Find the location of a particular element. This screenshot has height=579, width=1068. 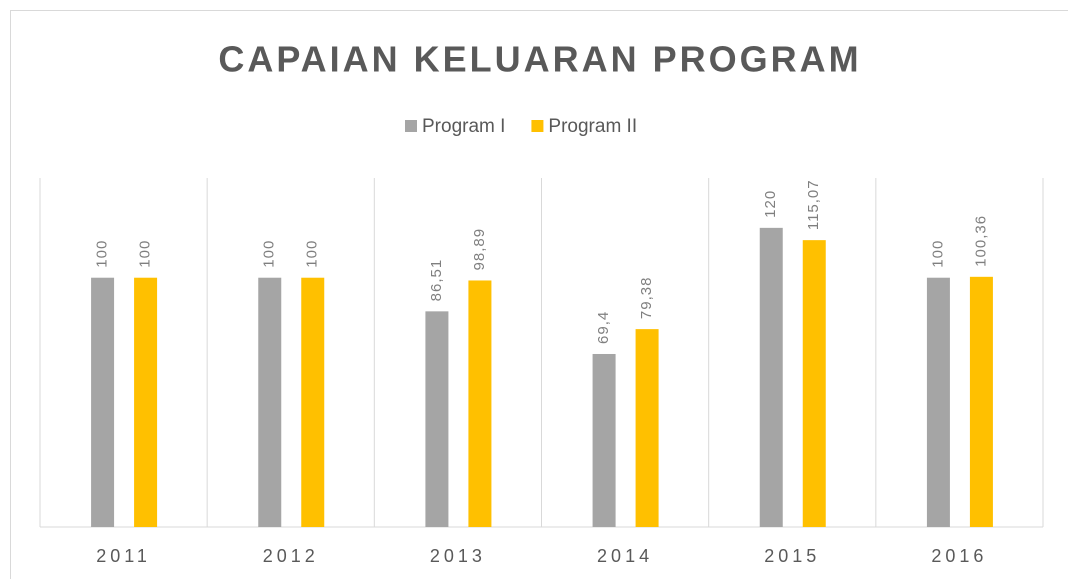

legend-label: Program II is located at coordinates (592, 126).